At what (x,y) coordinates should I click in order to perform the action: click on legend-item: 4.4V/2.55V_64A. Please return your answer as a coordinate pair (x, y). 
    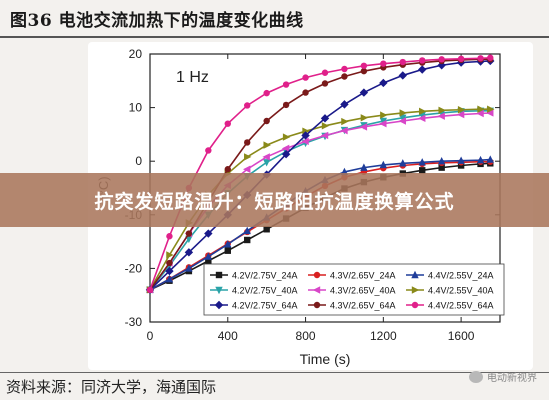
    Looking at the image, I should click on (450, 306).